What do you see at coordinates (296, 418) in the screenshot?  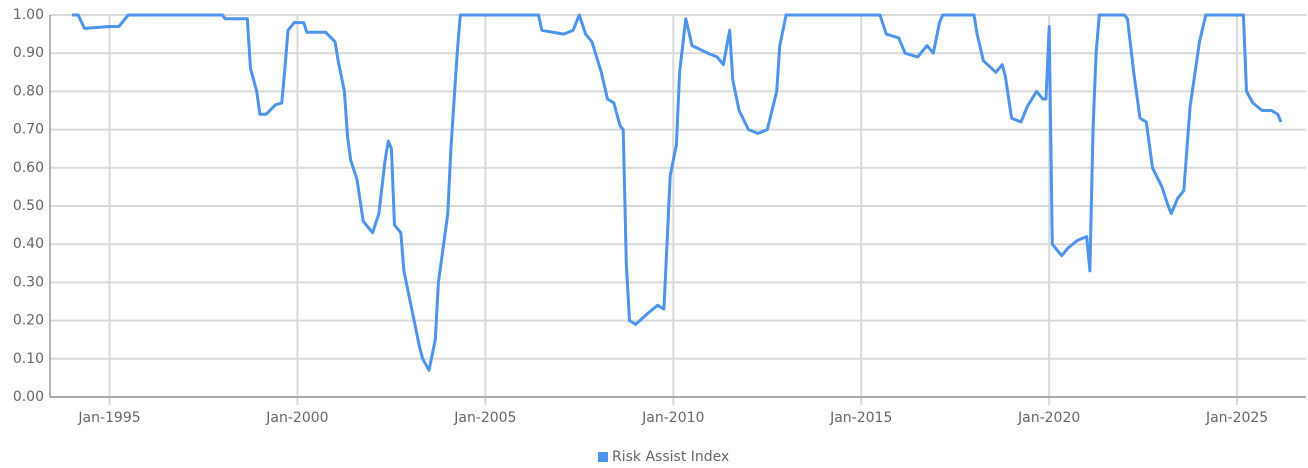 I see `x-tick-label: Jan-2000` at bounding box center [296, 418].